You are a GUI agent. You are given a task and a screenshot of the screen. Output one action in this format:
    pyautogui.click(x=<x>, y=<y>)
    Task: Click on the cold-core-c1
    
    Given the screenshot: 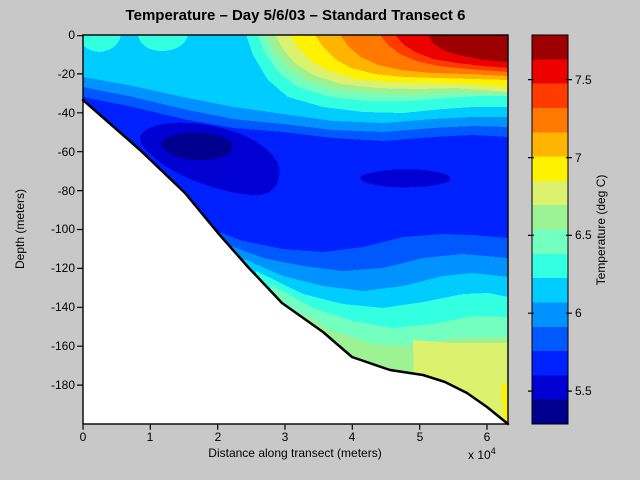 What is the action you would take?
    pyautogui.click(x=197, y=146)
    